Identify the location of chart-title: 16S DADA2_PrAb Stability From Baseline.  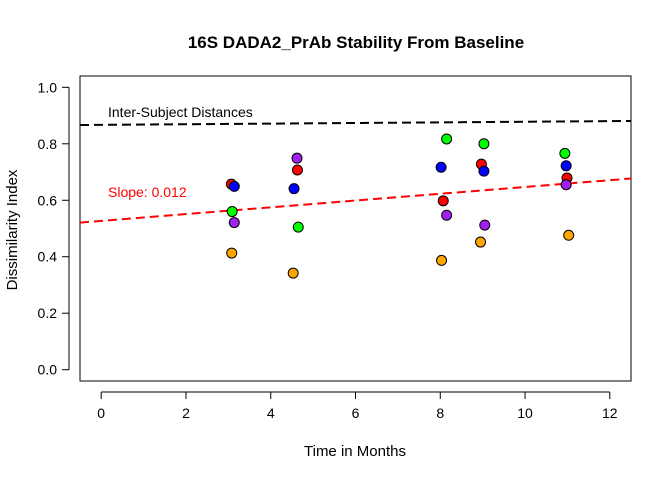
(356, 42).